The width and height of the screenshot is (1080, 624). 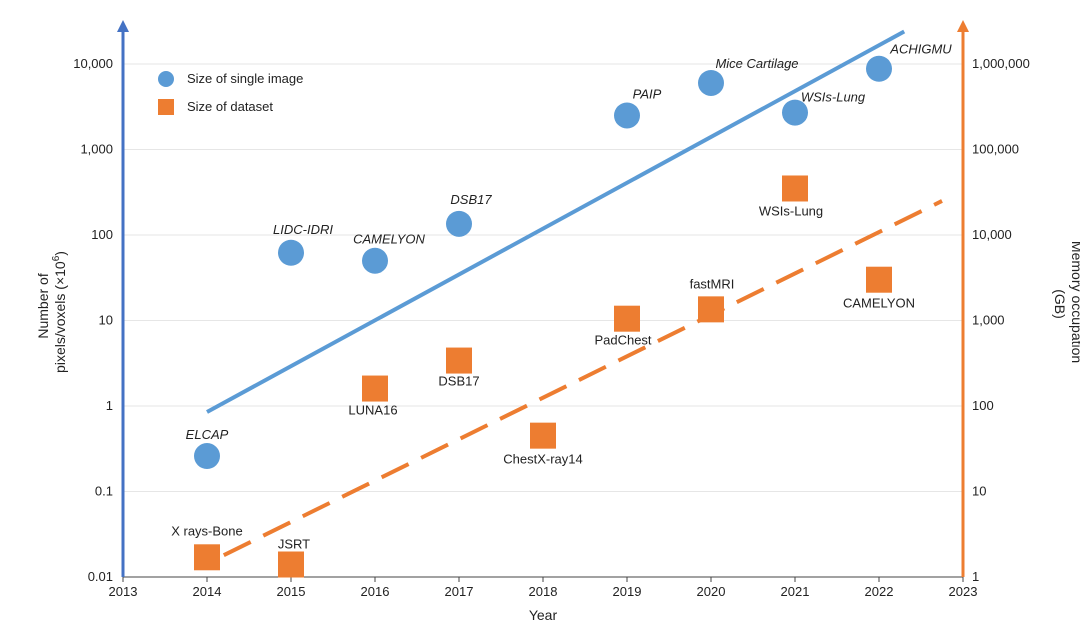 What do you see at coordinates (711, 591) in the screenshot?
I see `x-tick-label: 2020` at bounding box center [711, 591].